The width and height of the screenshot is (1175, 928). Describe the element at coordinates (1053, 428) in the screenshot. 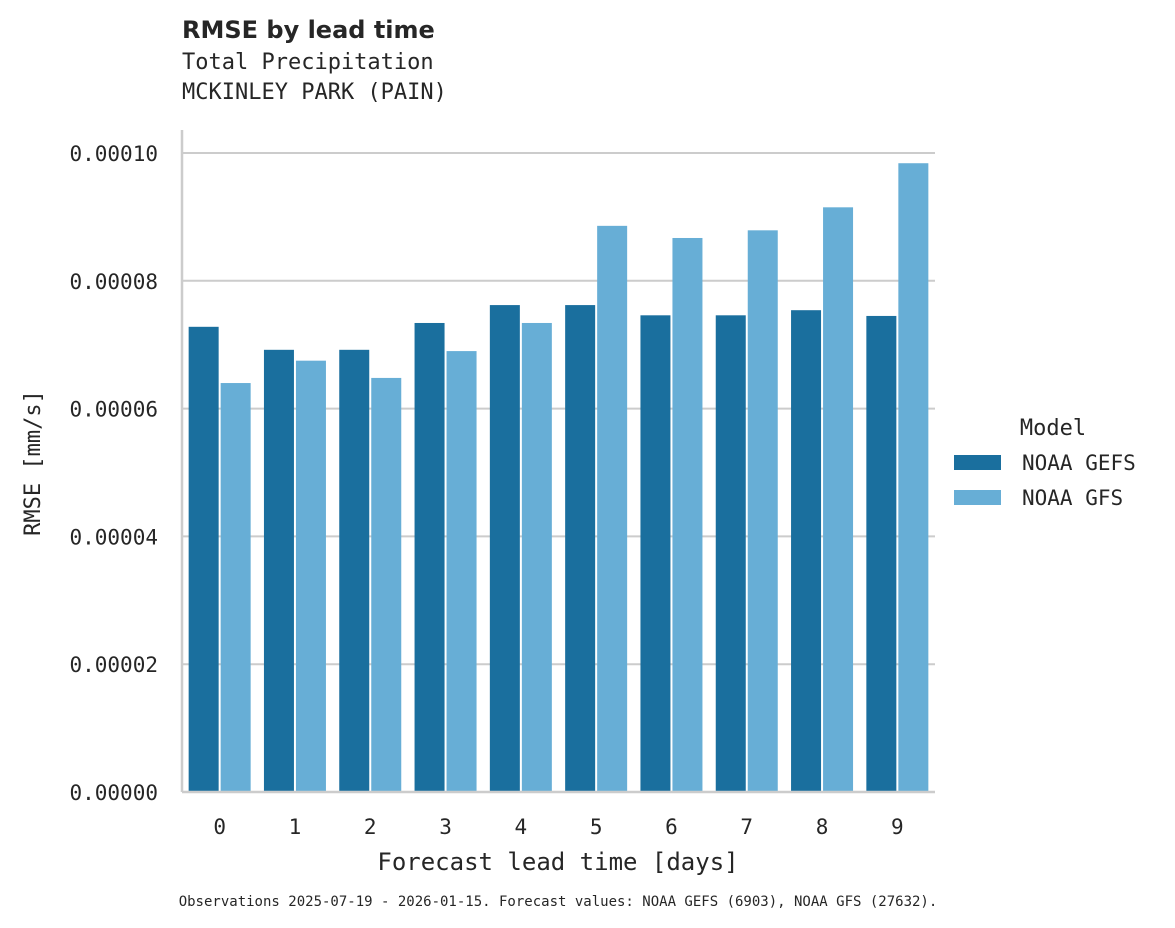

I see `legend-title: Model` at that location.